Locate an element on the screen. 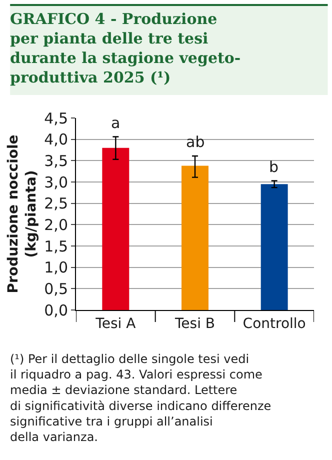  chart-title: GRAFICO 4 - Produzione per pianta delle tre tesi durante la stagione vegeto- produttiva 2025 (¹) is located at coordinates (125, 48).